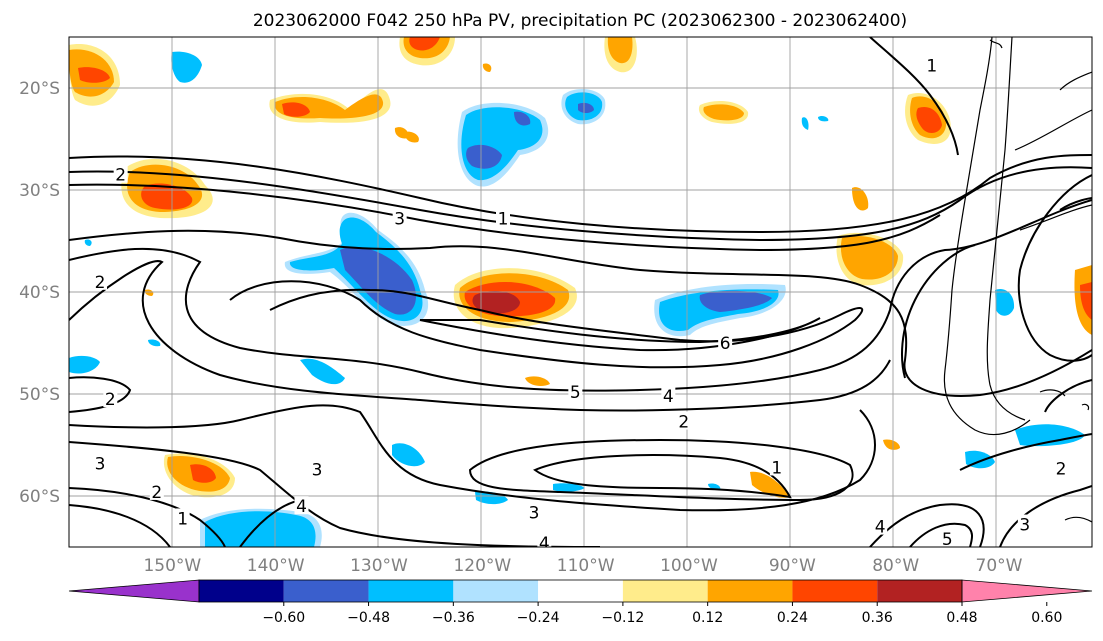 This screenshot has height=641, width=1103. Describe the element at coordinates (622, 618) in the screenshot. I see `colorbar-tick-label: −0.12` at that location.